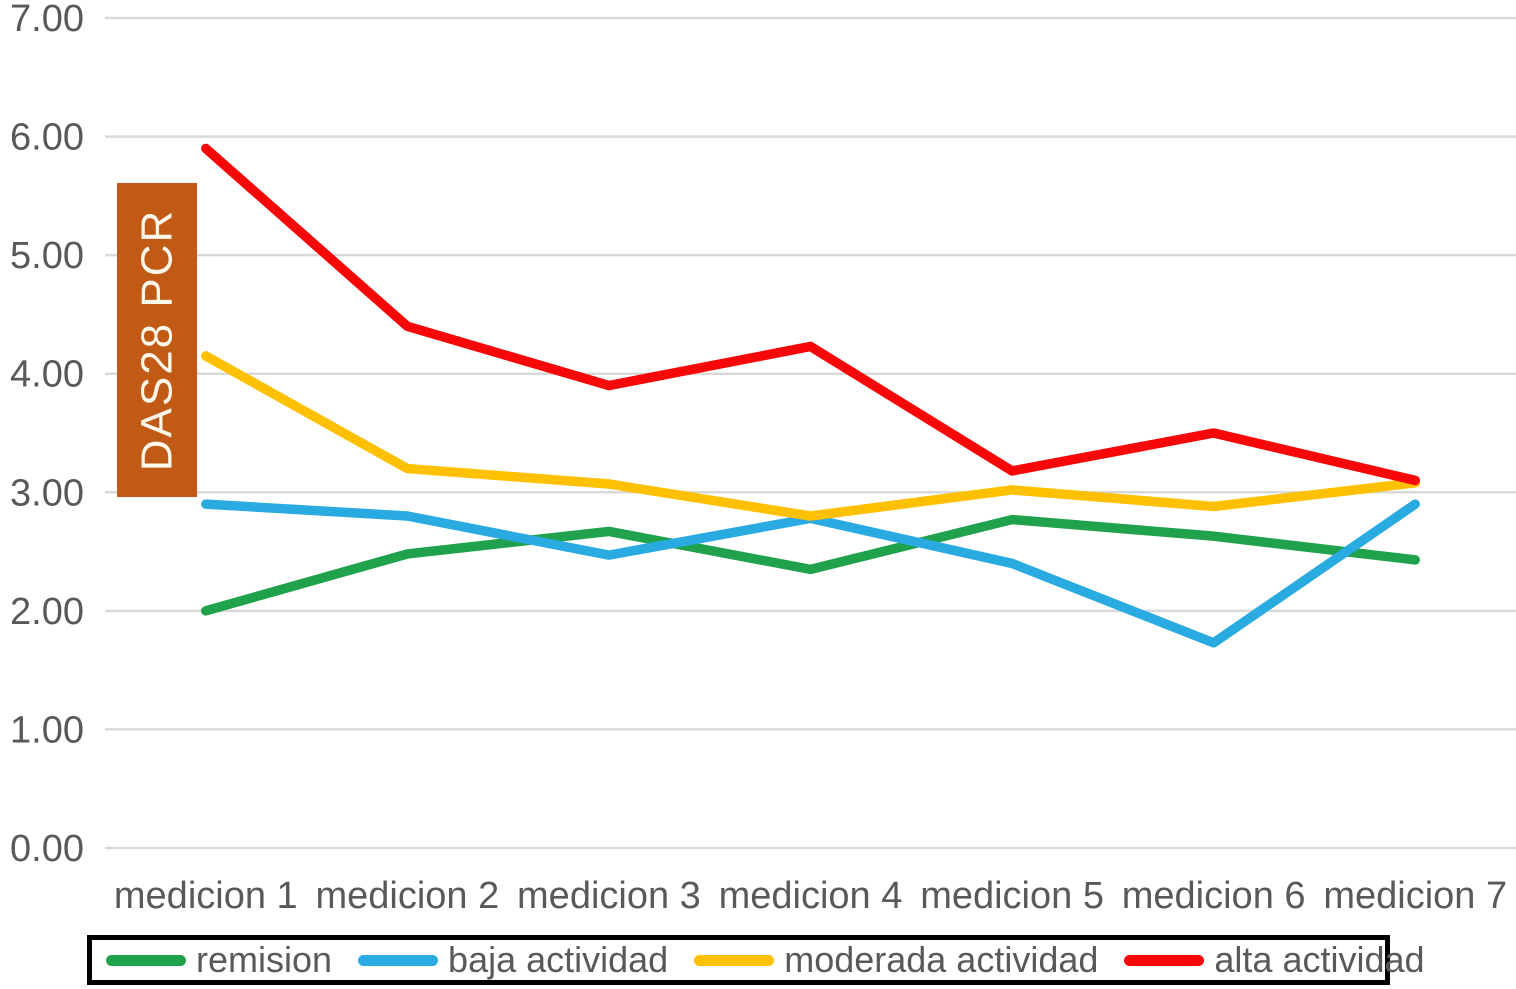 Image resolution: width=1516 pixels, height=989 pixels. What do you see at coordinates (609, 896) in the screenshot?
I see `x-axis-label: medicion 3` at bounding box center [609, 896].